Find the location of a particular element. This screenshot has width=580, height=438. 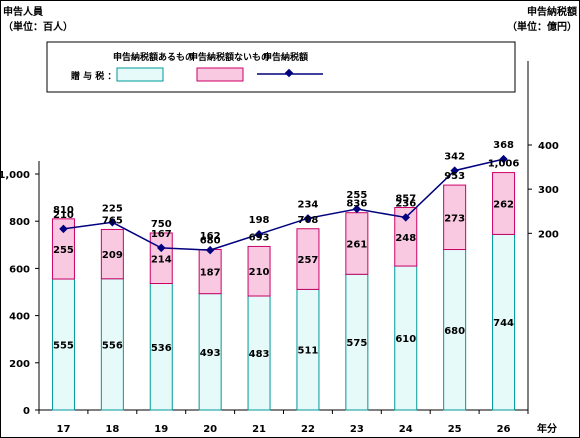

legend-box is located at coordinates (281, 67).